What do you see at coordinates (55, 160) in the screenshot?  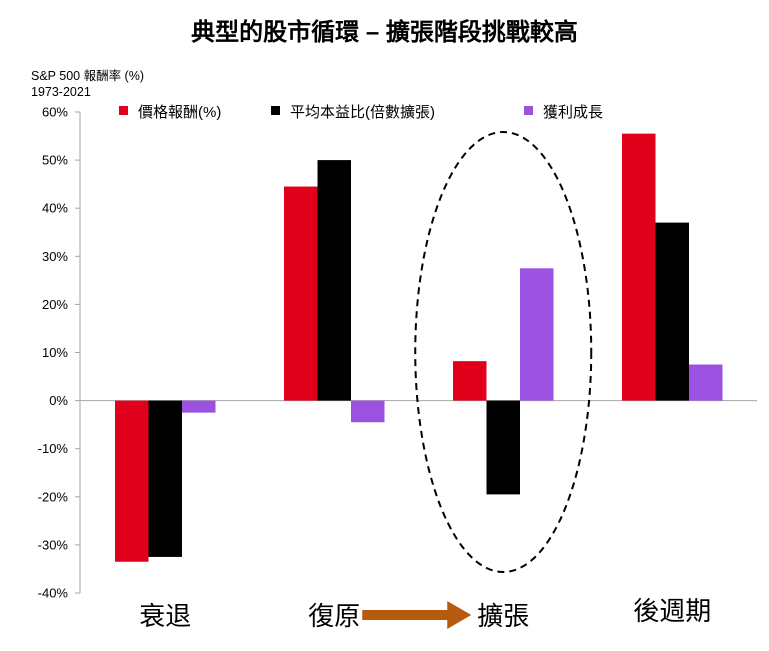 I see `y-tick-label: 50%` at bounding box center [55, 160].